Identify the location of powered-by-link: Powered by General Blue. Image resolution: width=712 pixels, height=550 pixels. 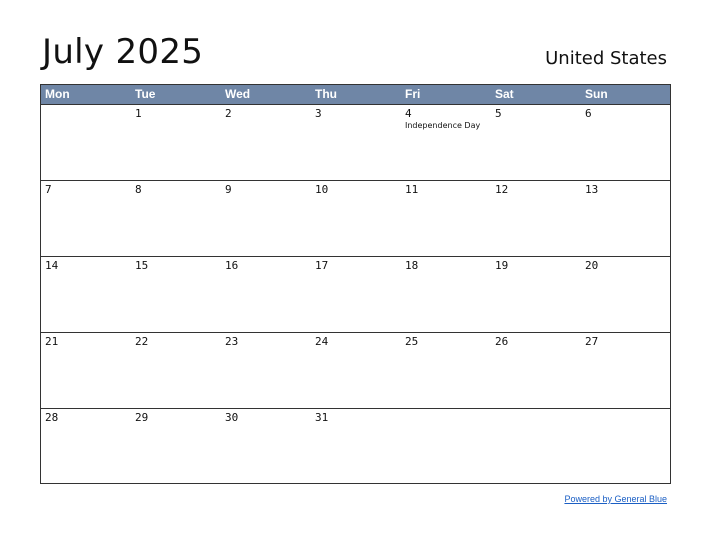
(615, 499).